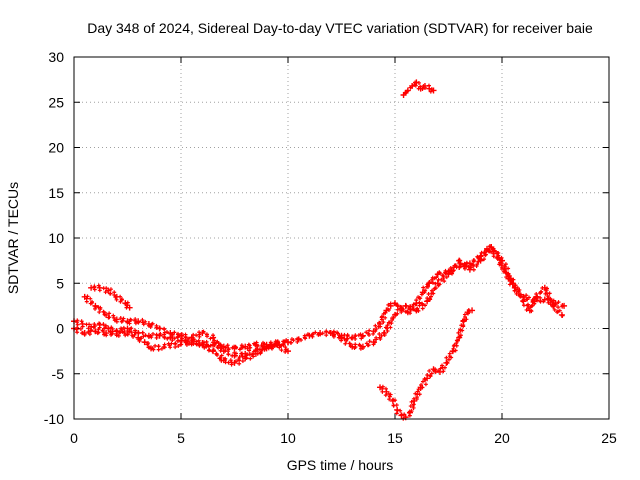 This screenshot has height=480, width=640. Describe the element at coordinates (181, 346) in the screenshot. I see `series-lower-branch` at that location.